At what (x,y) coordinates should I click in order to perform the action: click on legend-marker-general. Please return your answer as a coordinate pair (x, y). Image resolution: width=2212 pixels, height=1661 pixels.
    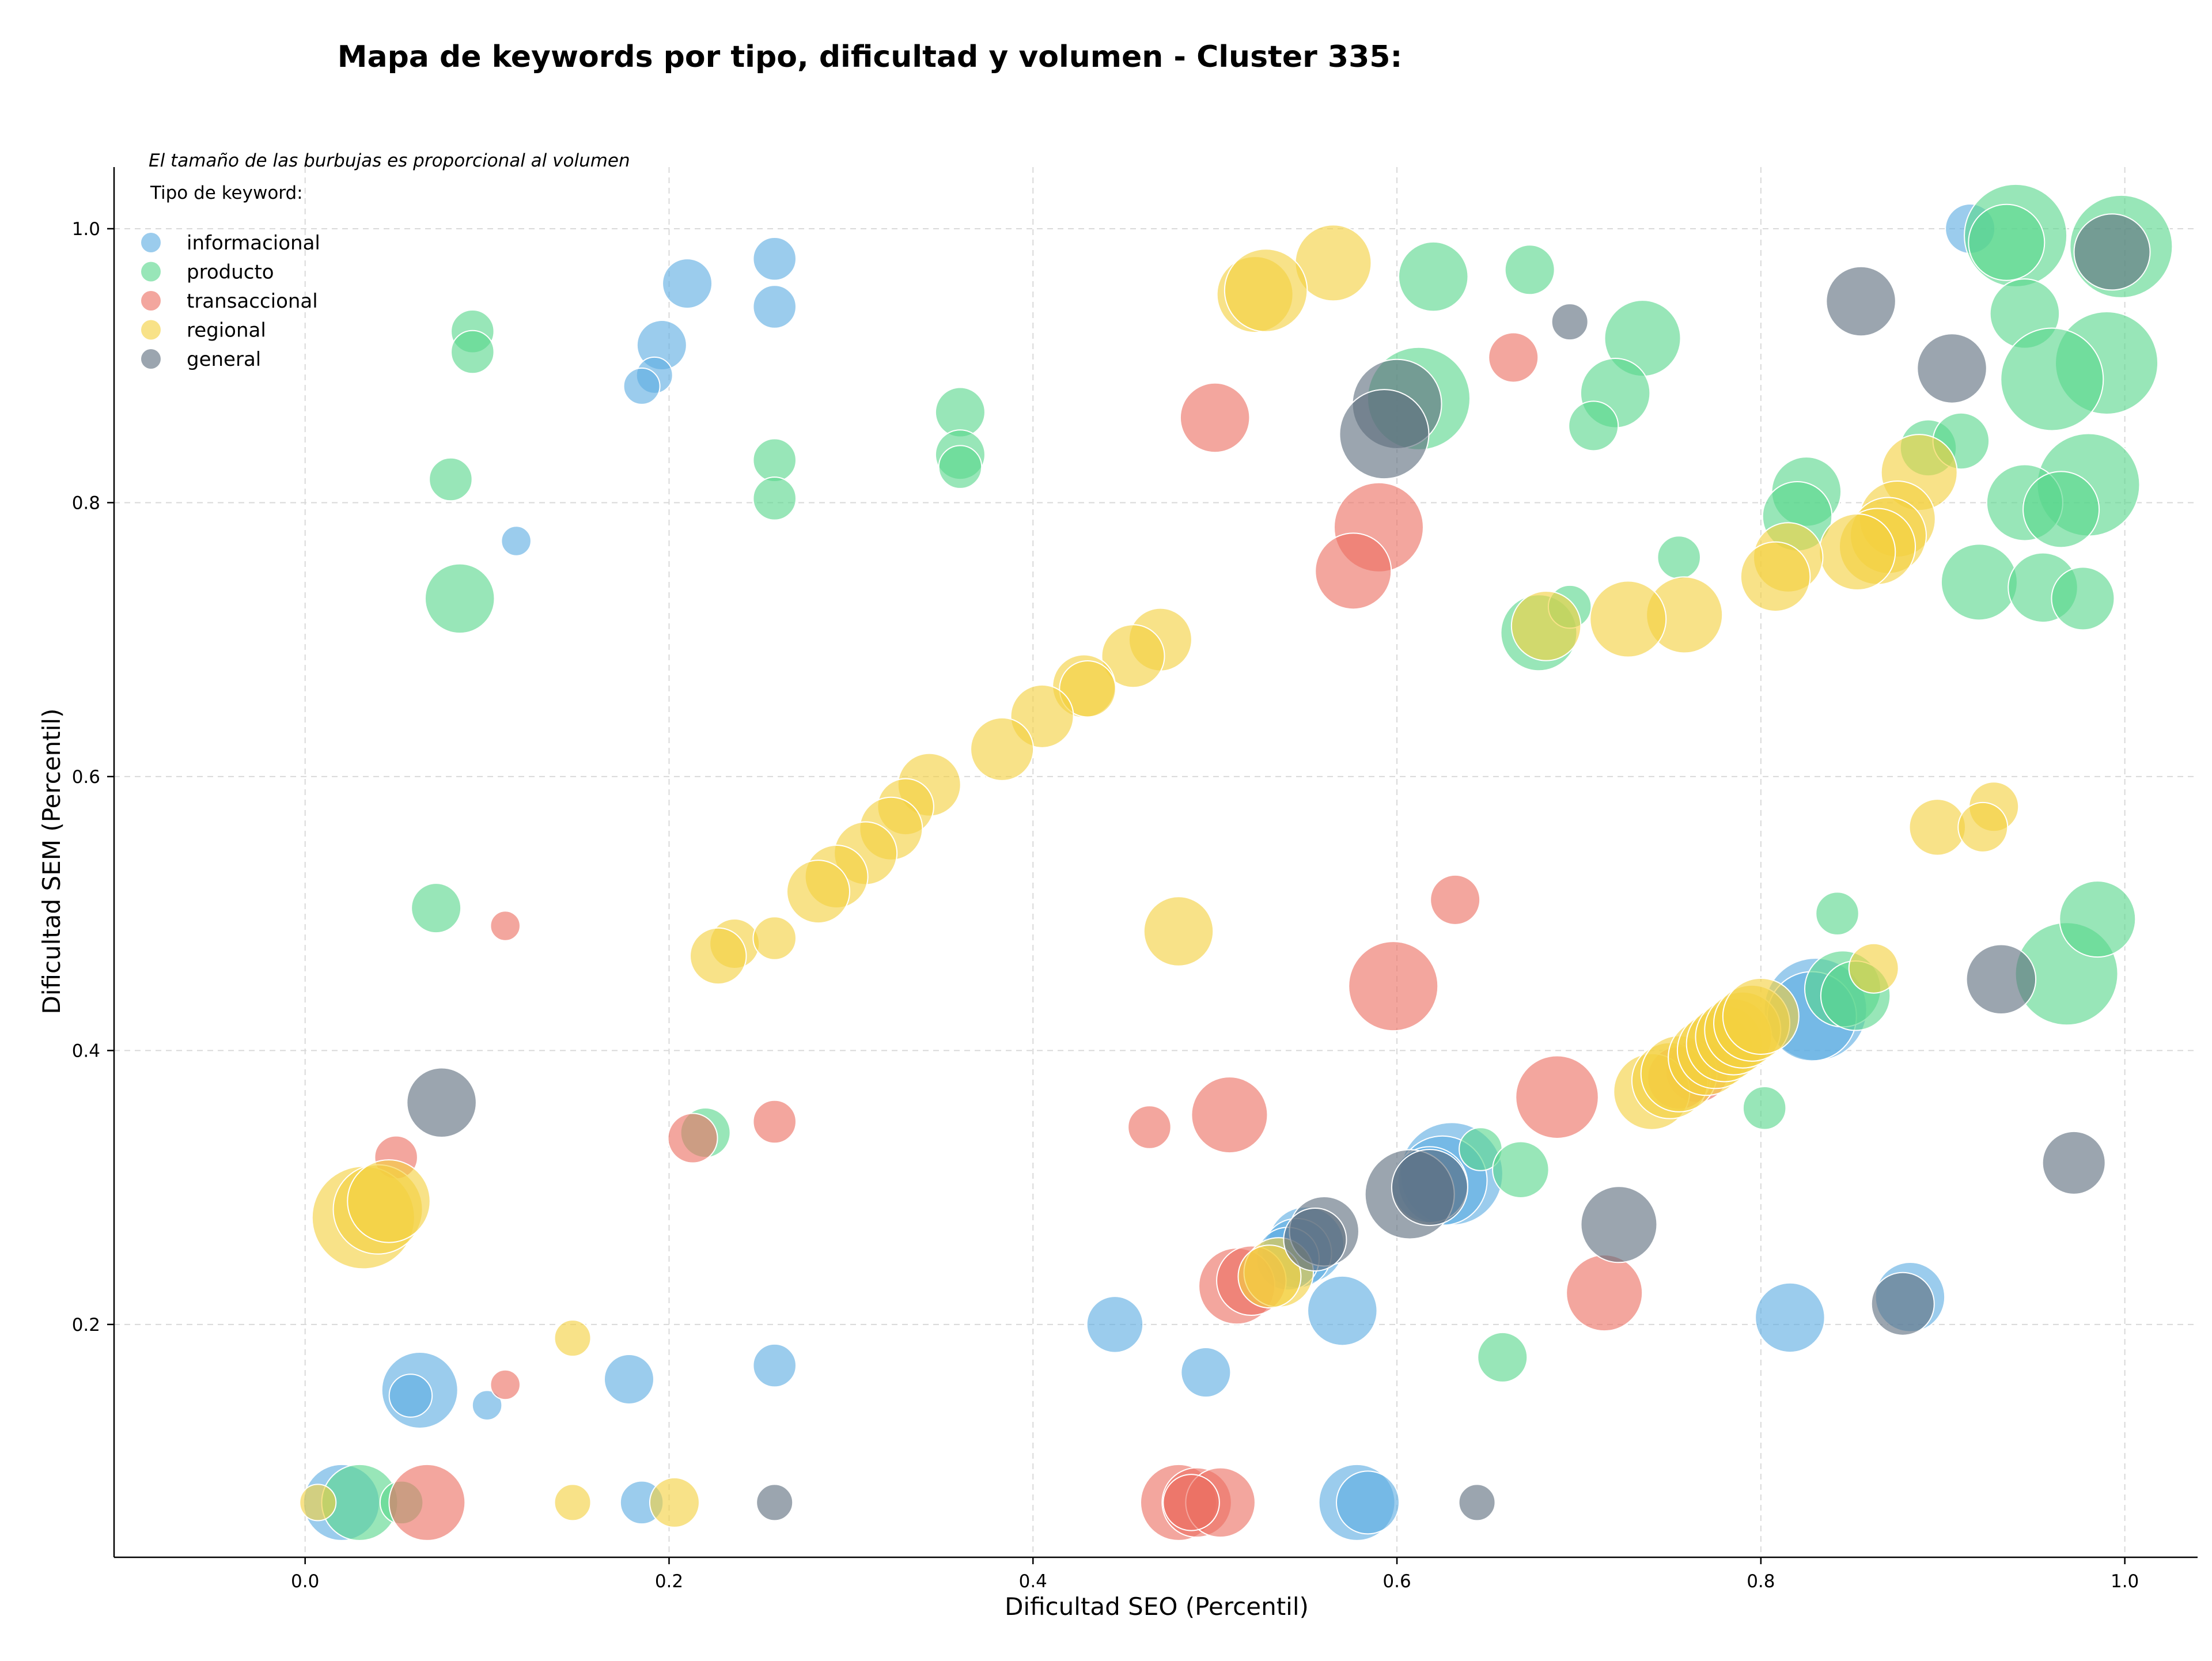
    Looking at the image, I should click on (151, 359).